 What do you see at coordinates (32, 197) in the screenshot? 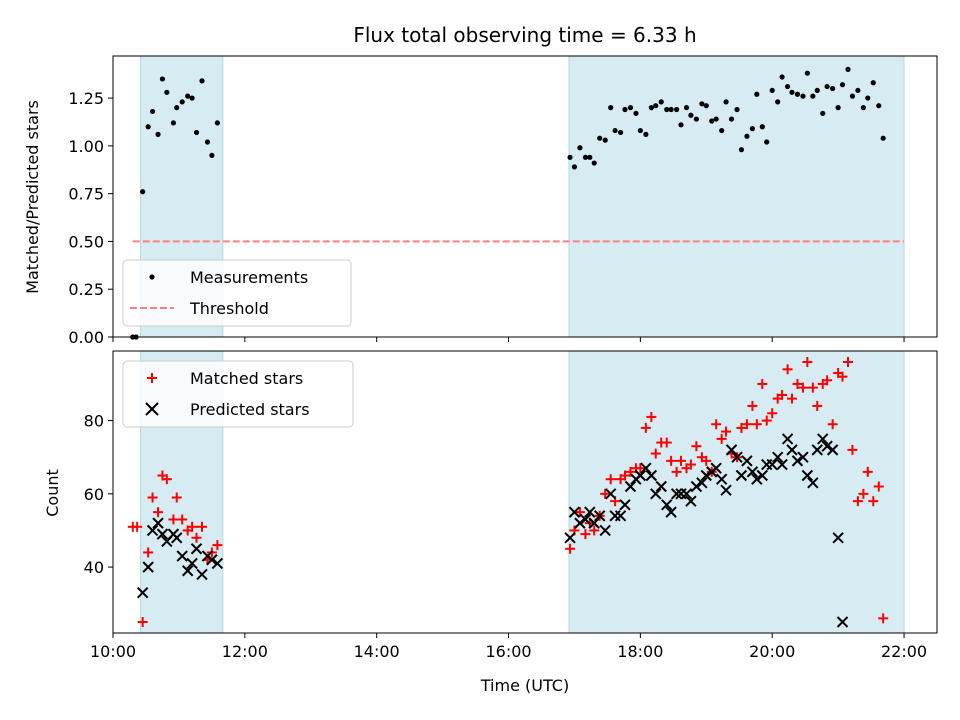
I see `ratio-y-axis-title: Matched/Predicted stars` at bounding box center [32, 197].